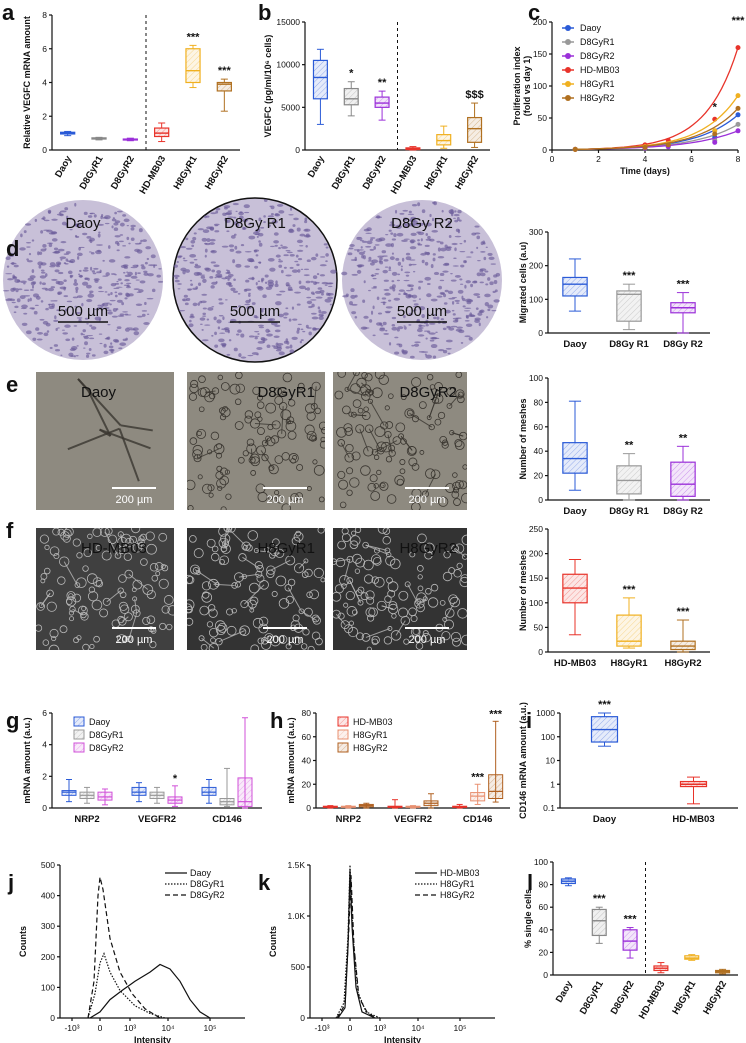 This screenshot has height=1043, width=746. What do you see at coordinates (523, 590) in the screenshot?
I see `y-axis-label: Number of meshes` at bounding box center [523, 590].